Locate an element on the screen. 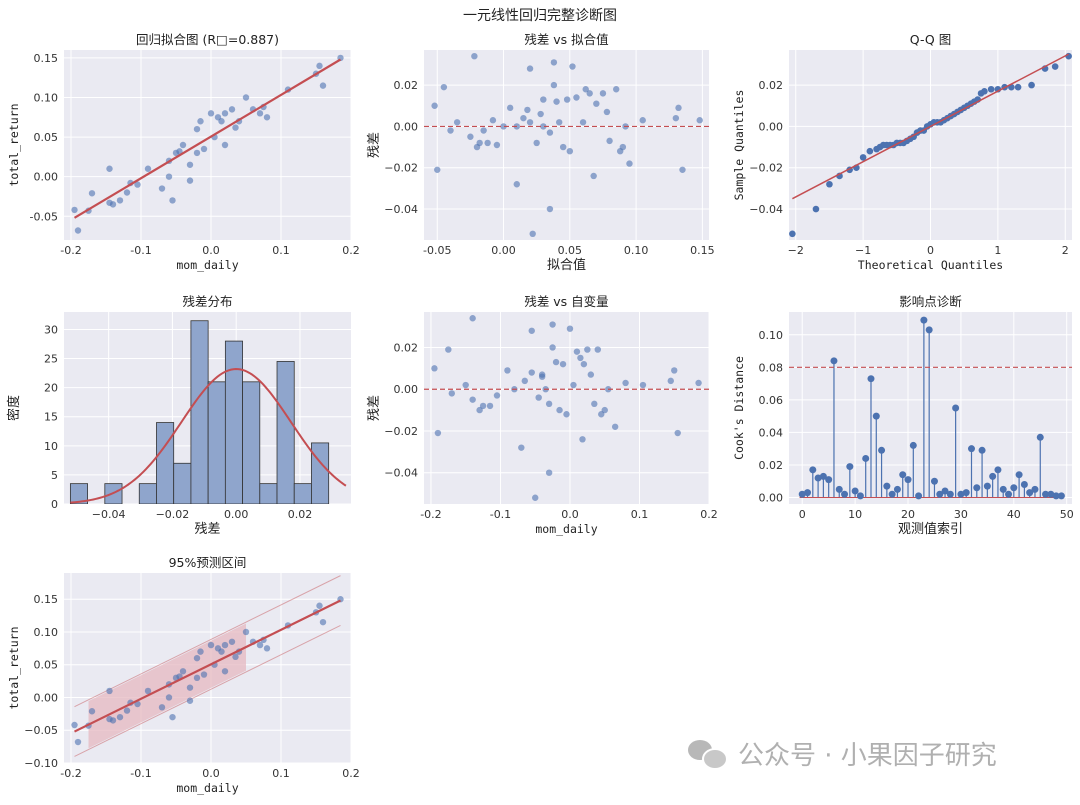  x-axis-label: mom_daily is located at coordinates (207, 788).